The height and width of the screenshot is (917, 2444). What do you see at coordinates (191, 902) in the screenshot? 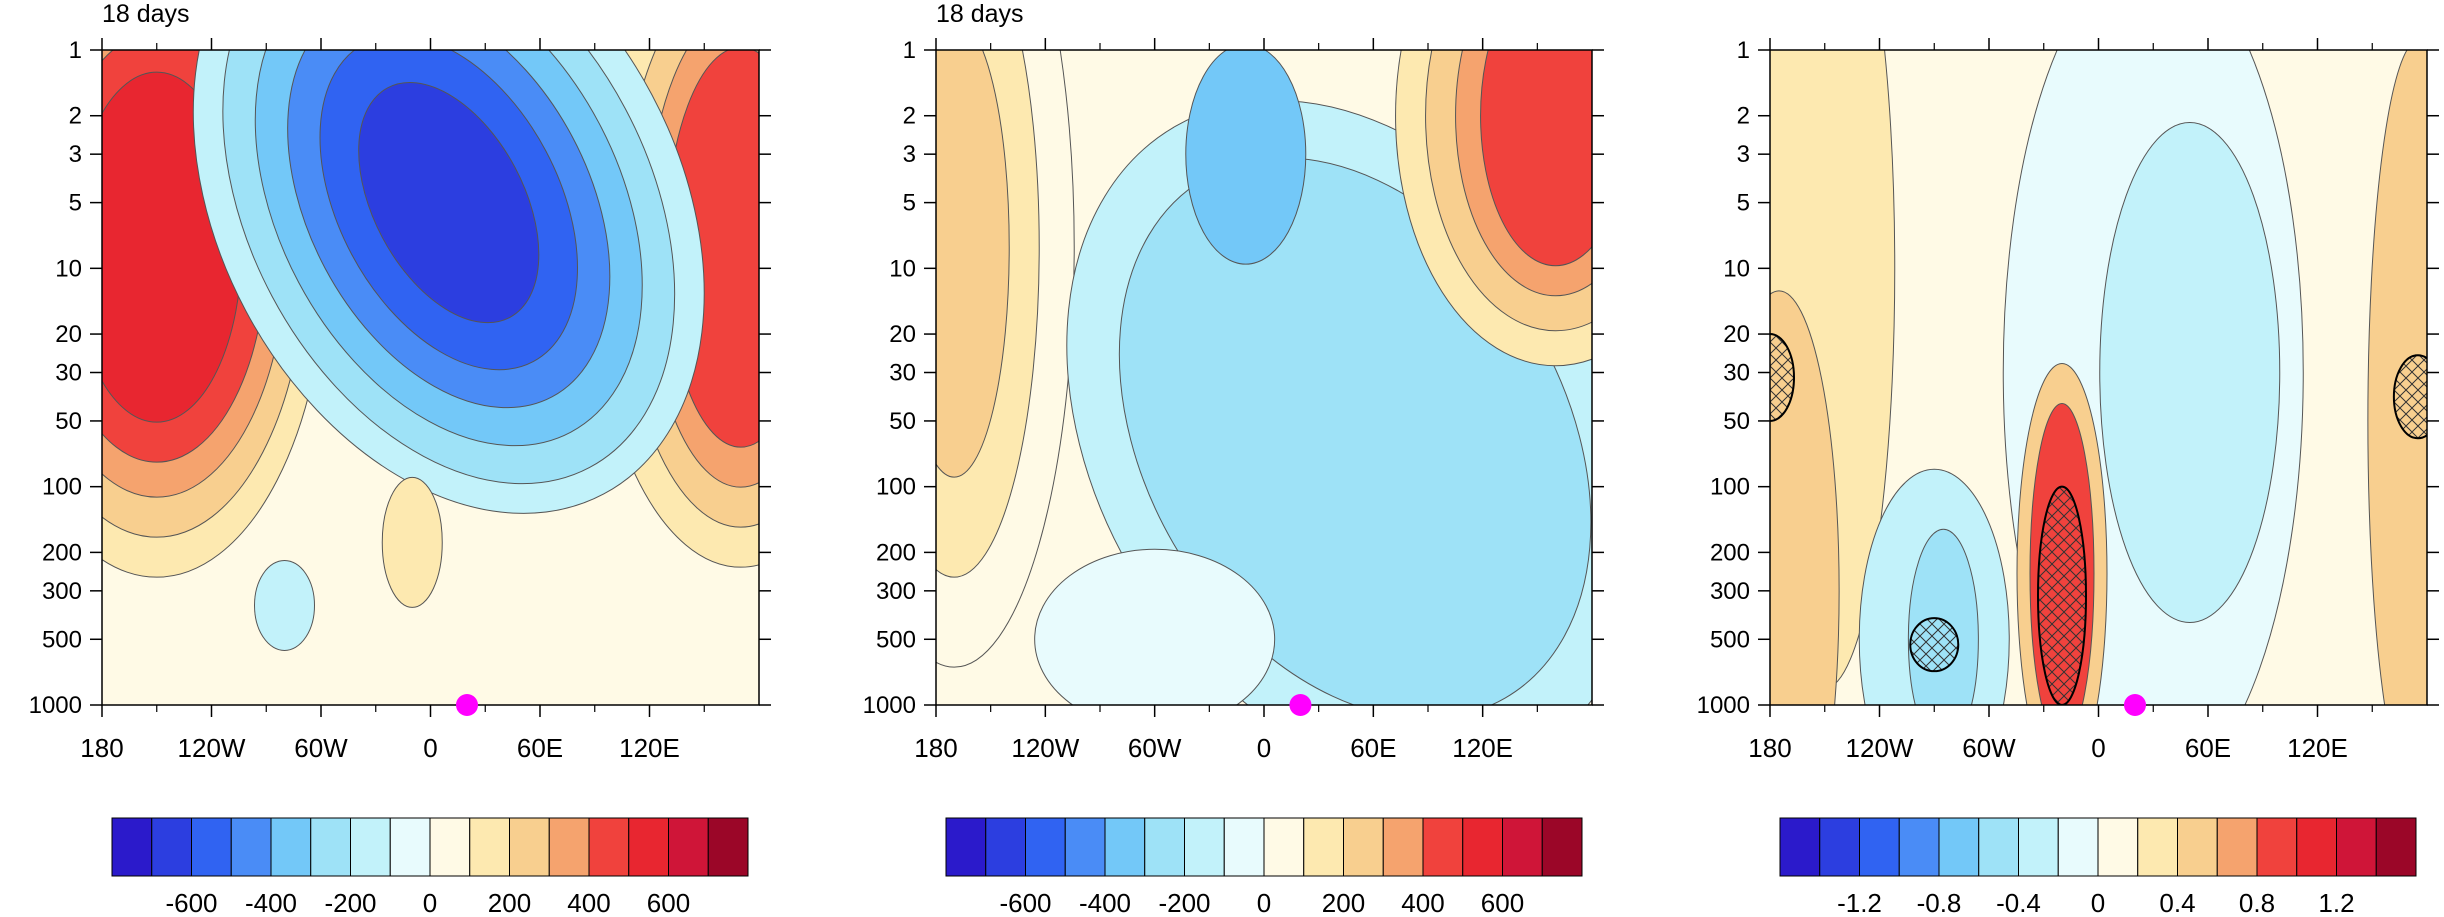
I see `colorbar-label: -600` at bounding box center [191, 902].